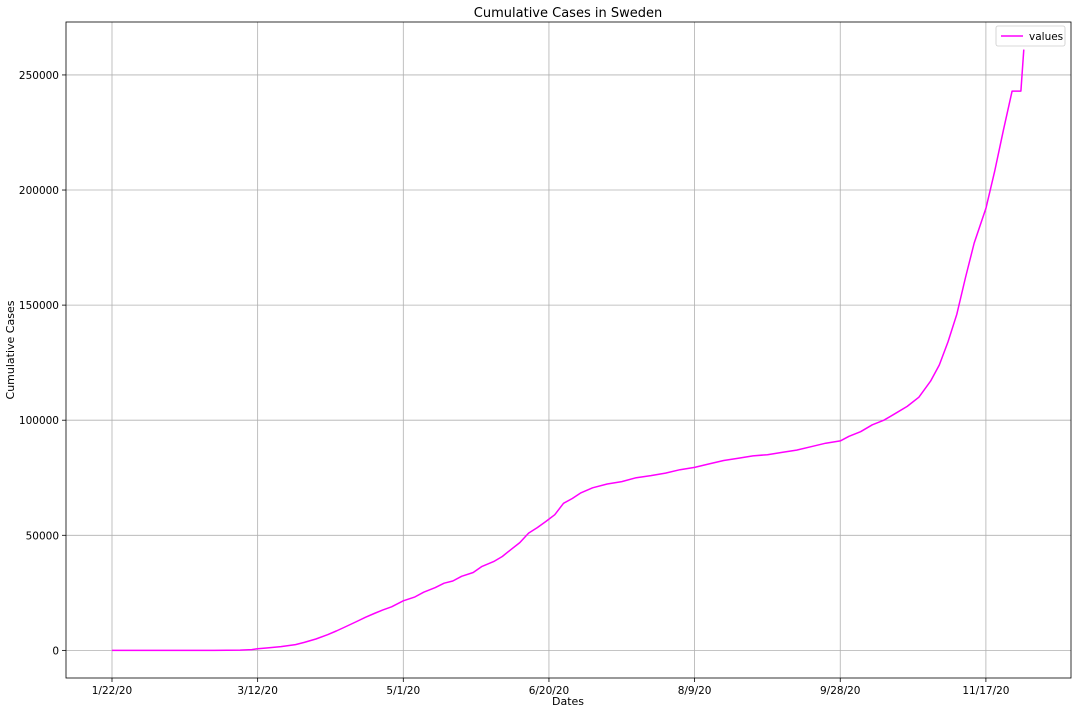  Describe the element at coordinates (568, 701) in the screenshot. I see `x-axis-label: Dates` at that location.